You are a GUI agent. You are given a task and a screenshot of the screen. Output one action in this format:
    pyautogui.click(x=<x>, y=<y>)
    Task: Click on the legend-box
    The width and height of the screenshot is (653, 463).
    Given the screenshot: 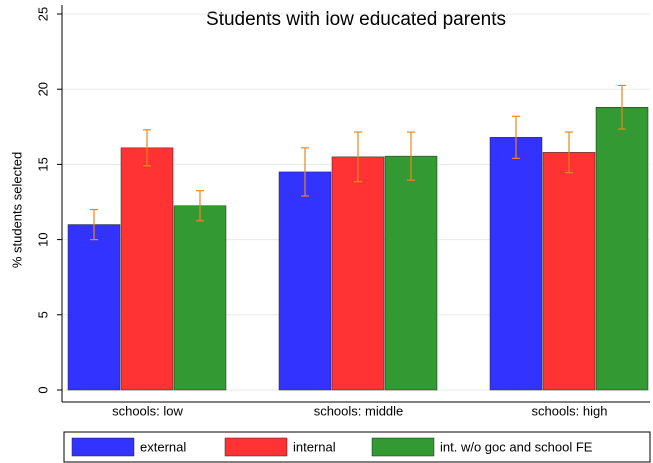 What is the action you would take?
    pyautogui.click(x=357, y=447)
    